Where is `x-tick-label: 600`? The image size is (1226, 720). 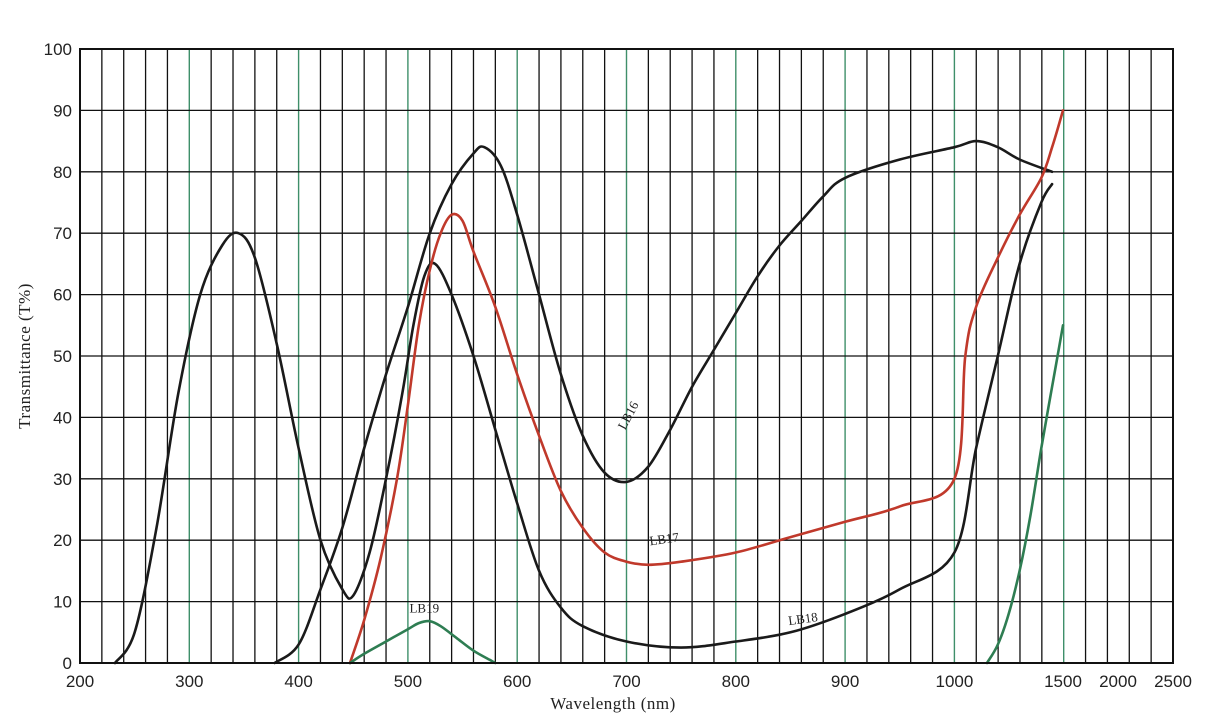 x-tick-label: 600 is located at coordinates (517, 681).